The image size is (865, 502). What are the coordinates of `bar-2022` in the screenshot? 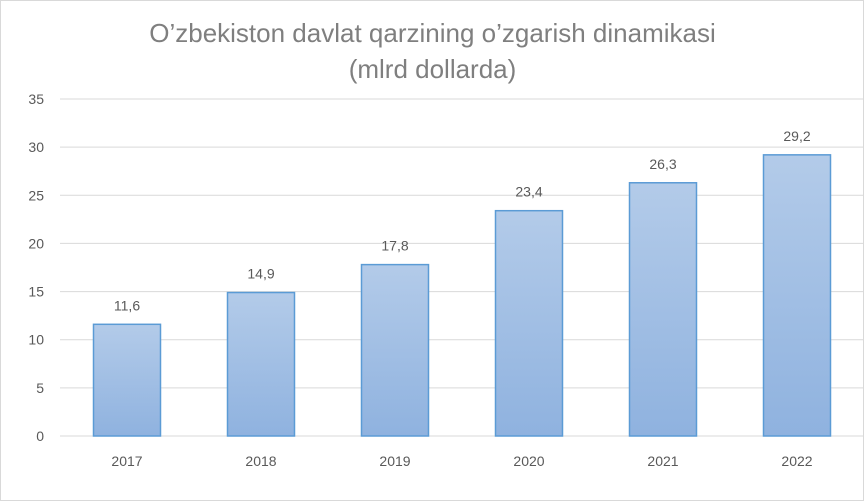 It's located at (797, 295).